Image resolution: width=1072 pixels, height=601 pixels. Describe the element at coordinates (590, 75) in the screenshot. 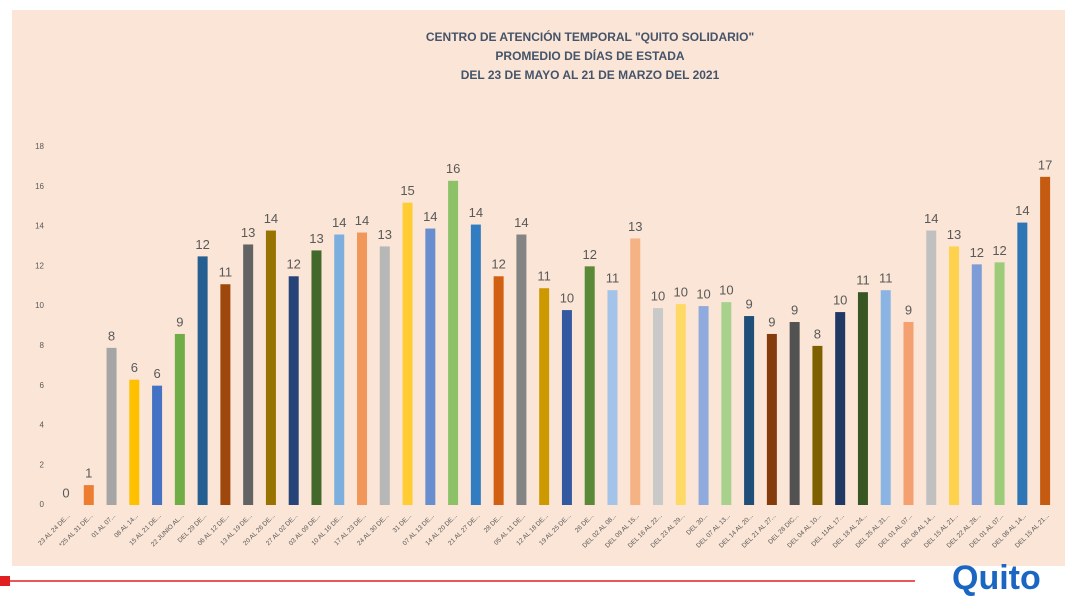

I see `chart-subtitle: DEL 23 DE MAYO AL 21 DE MARZO DEL 2021` at that location.